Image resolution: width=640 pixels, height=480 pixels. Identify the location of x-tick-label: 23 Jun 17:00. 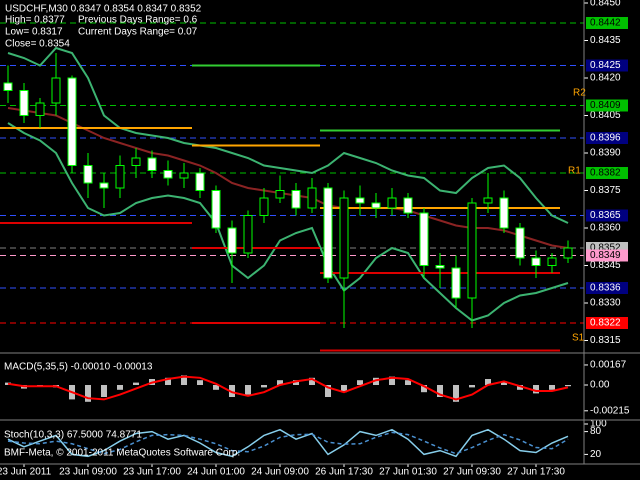
(152, 472).